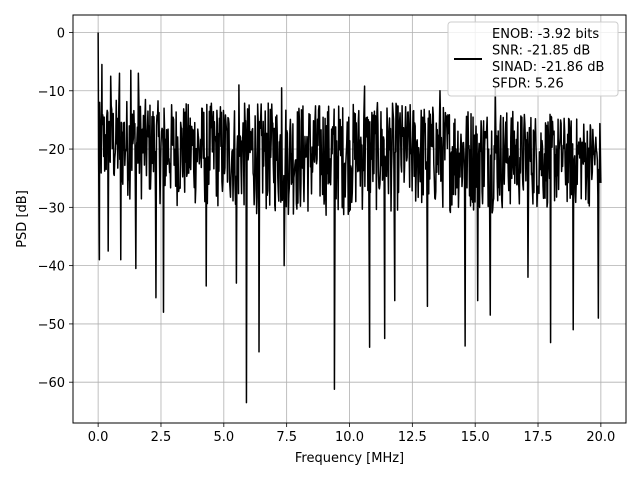 The height and width of the screenshot is (480, 640). I want to click on x-axis: 0.0 2.5 5.0 7.5 10.0 12.5 15.0 17.5 20.0, so click(351, 434).